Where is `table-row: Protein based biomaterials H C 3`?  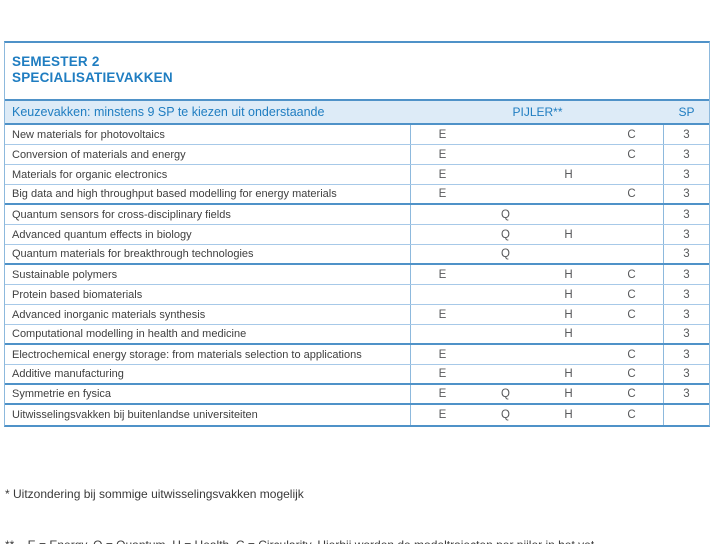
table-row: Protein based biomaterials H C 3 is located at coordinates (357, 295).